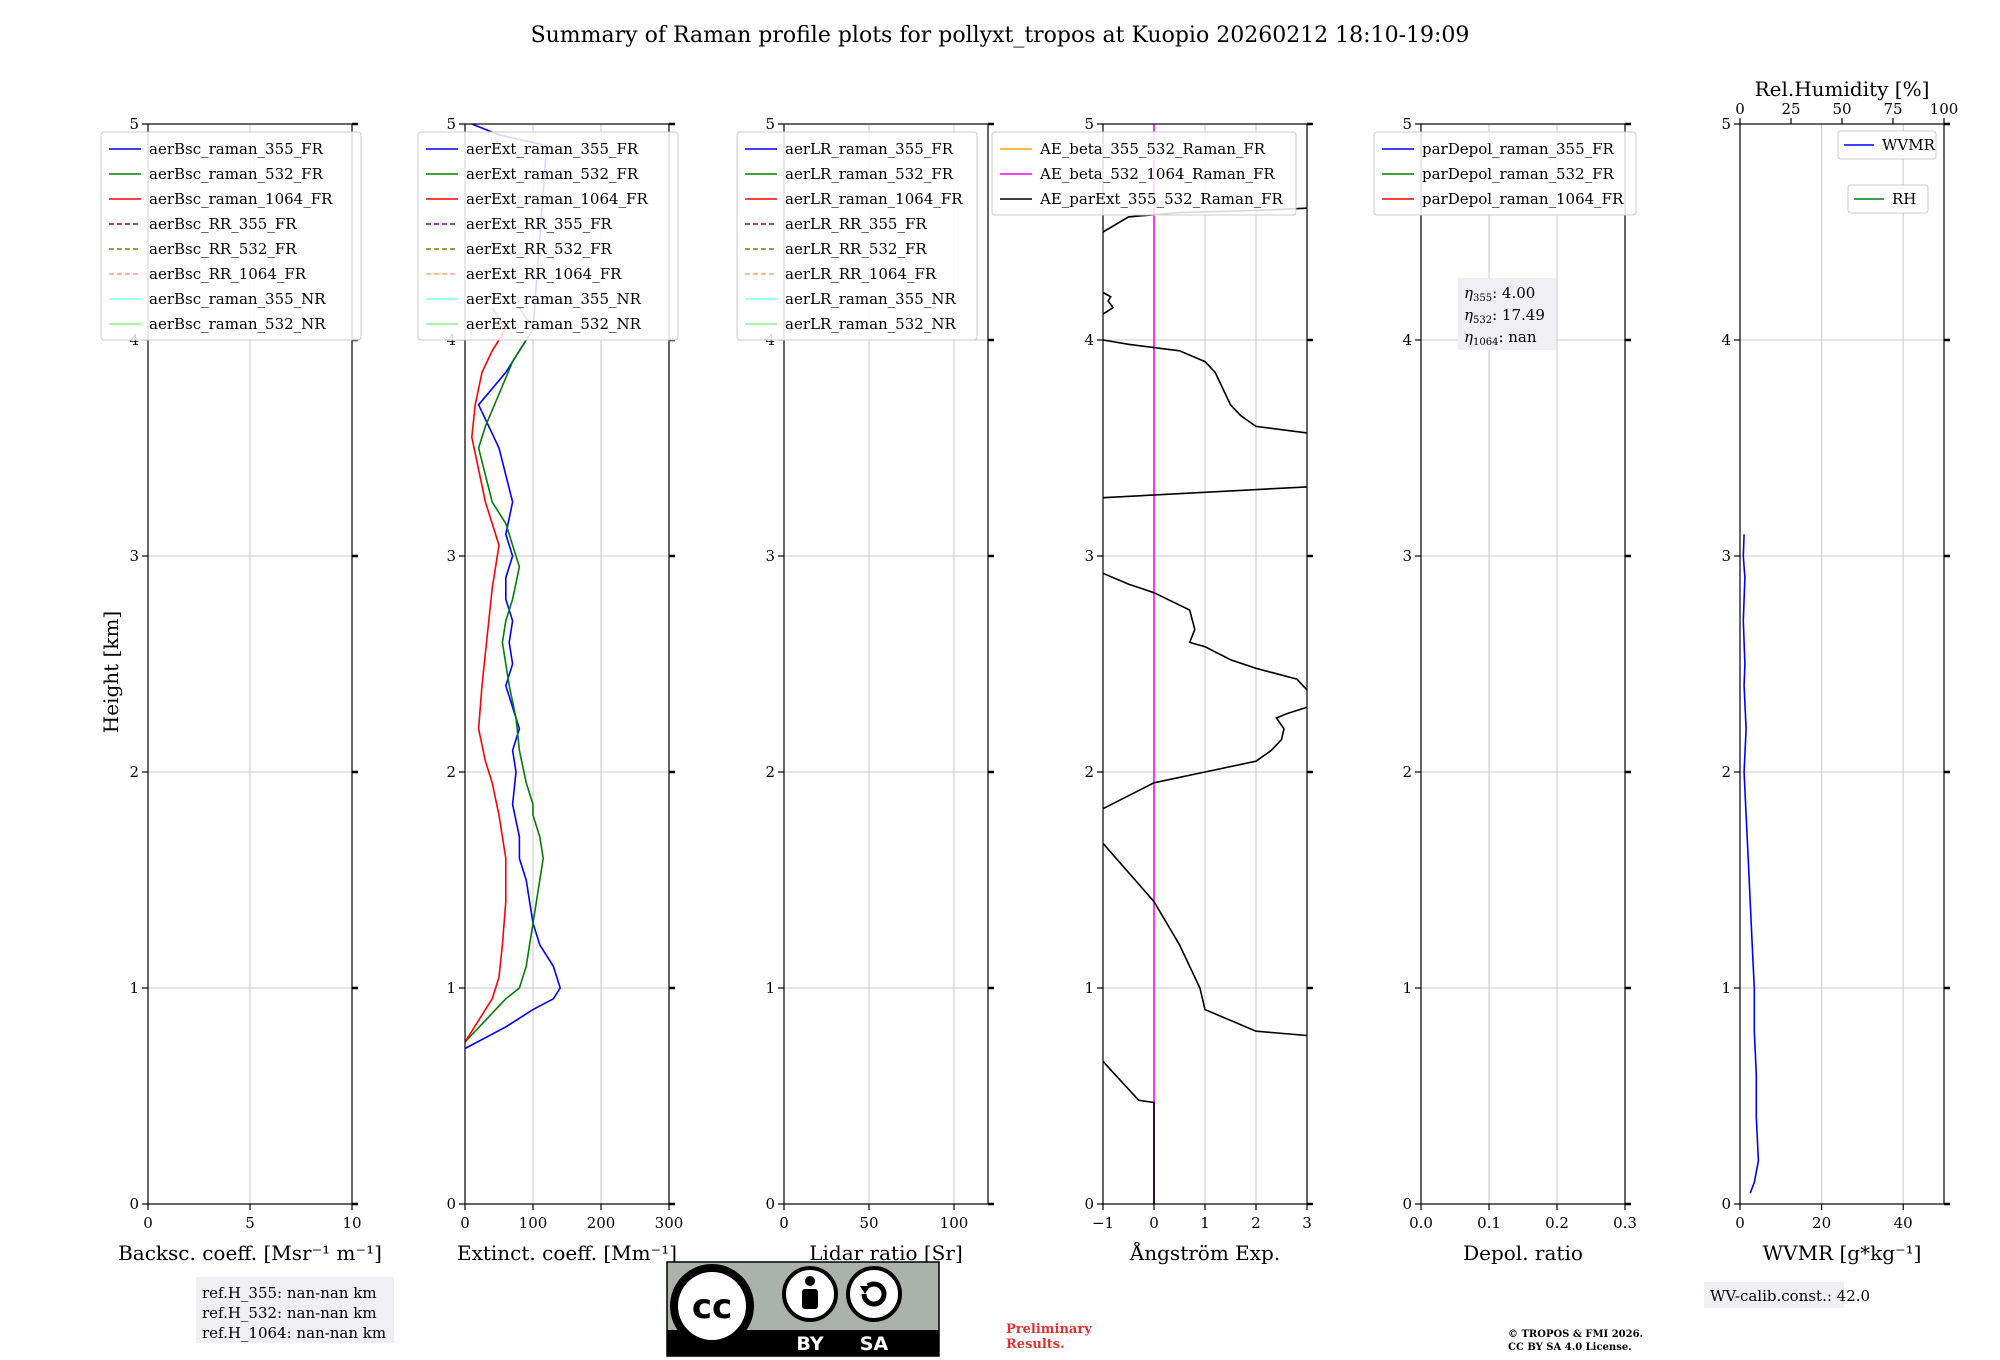 The height and width of the screenshot is (1360, 2000). I want to click on legend-label: AE_parExt_355_532_Raman_FR, so click(1161, 199).